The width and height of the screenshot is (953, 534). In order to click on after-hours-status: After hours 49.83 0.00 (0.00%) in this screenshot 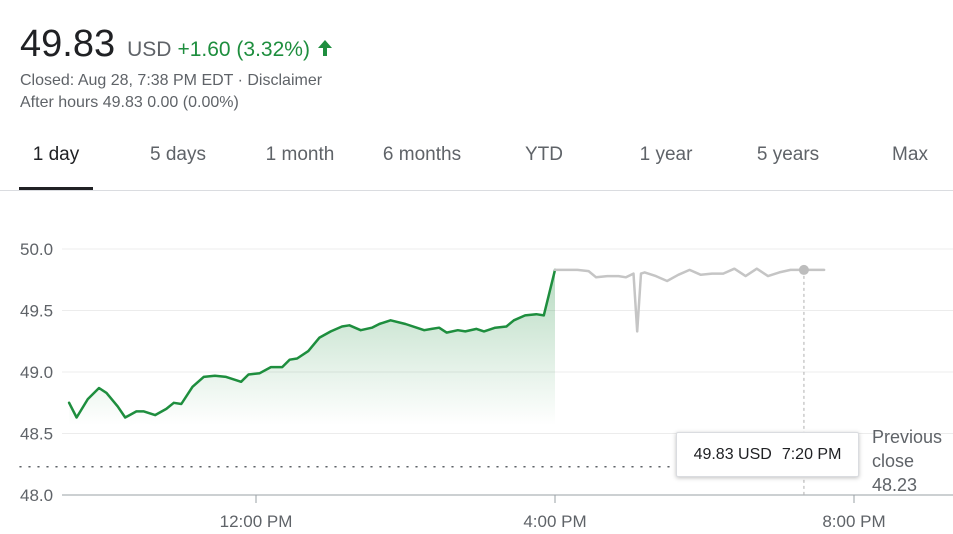, I will do `click(129, 102)`.